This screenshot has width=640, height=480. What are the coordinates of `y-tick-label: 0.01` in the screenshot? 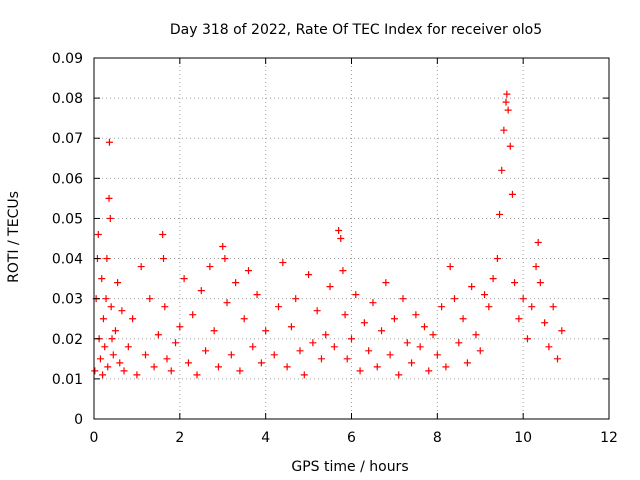 It's located at (67, 380).